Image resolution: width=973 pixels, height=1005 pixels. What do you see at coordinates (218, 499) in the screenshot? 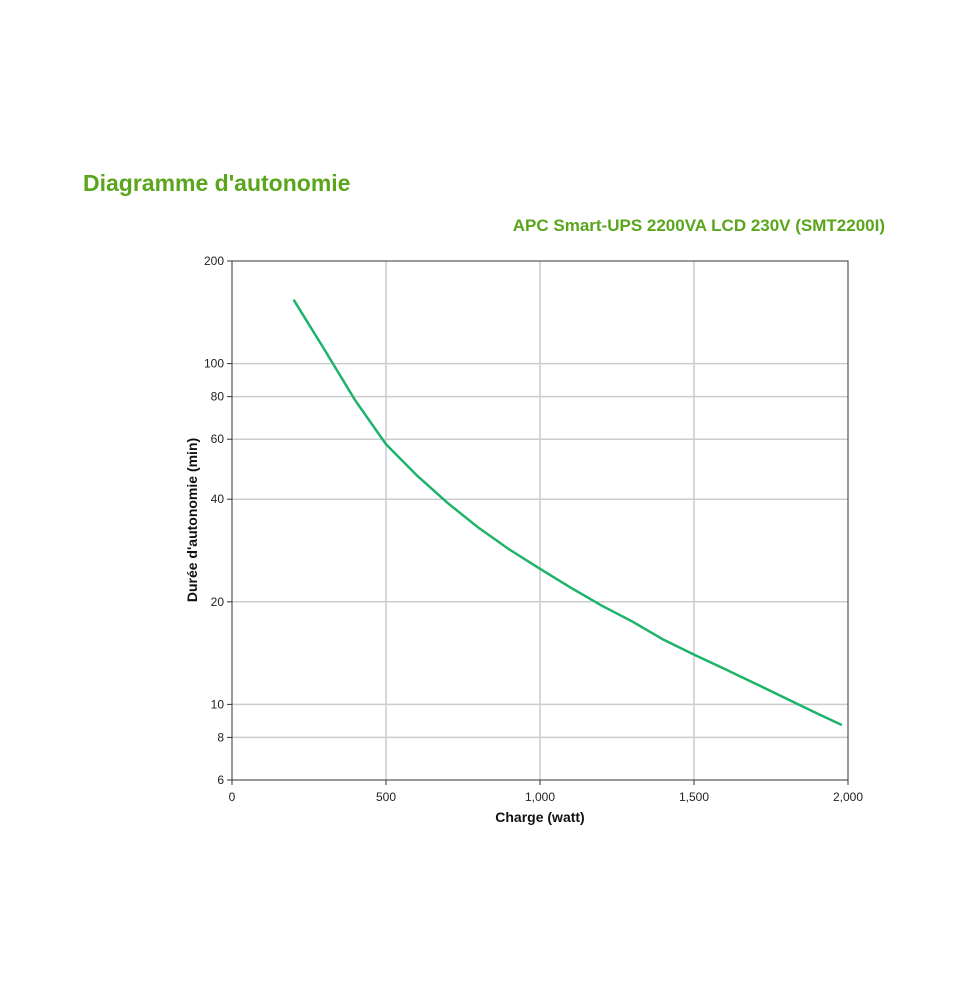
I see `y-tick-label: 40` at bounding box center [218, 499].